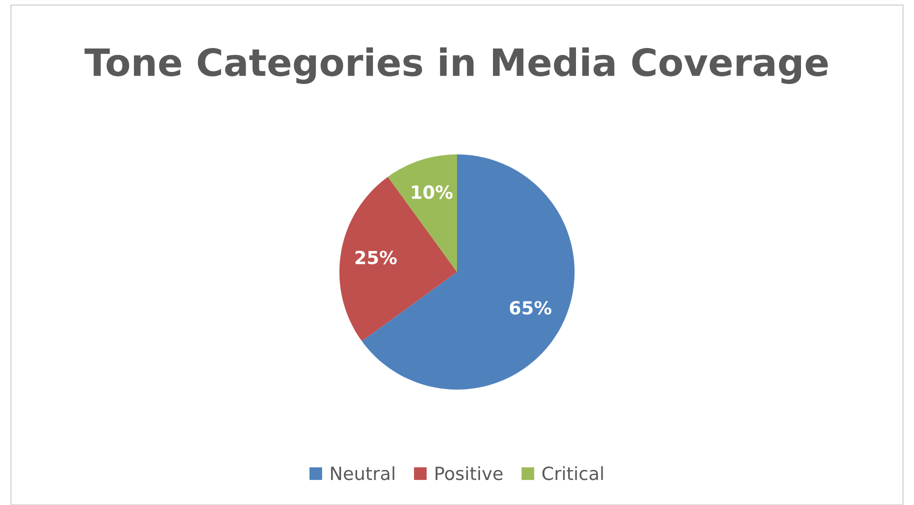  Describe the element at coordinates (469, 473) in the screenshot. I see `legend-label: Positive` at that location.